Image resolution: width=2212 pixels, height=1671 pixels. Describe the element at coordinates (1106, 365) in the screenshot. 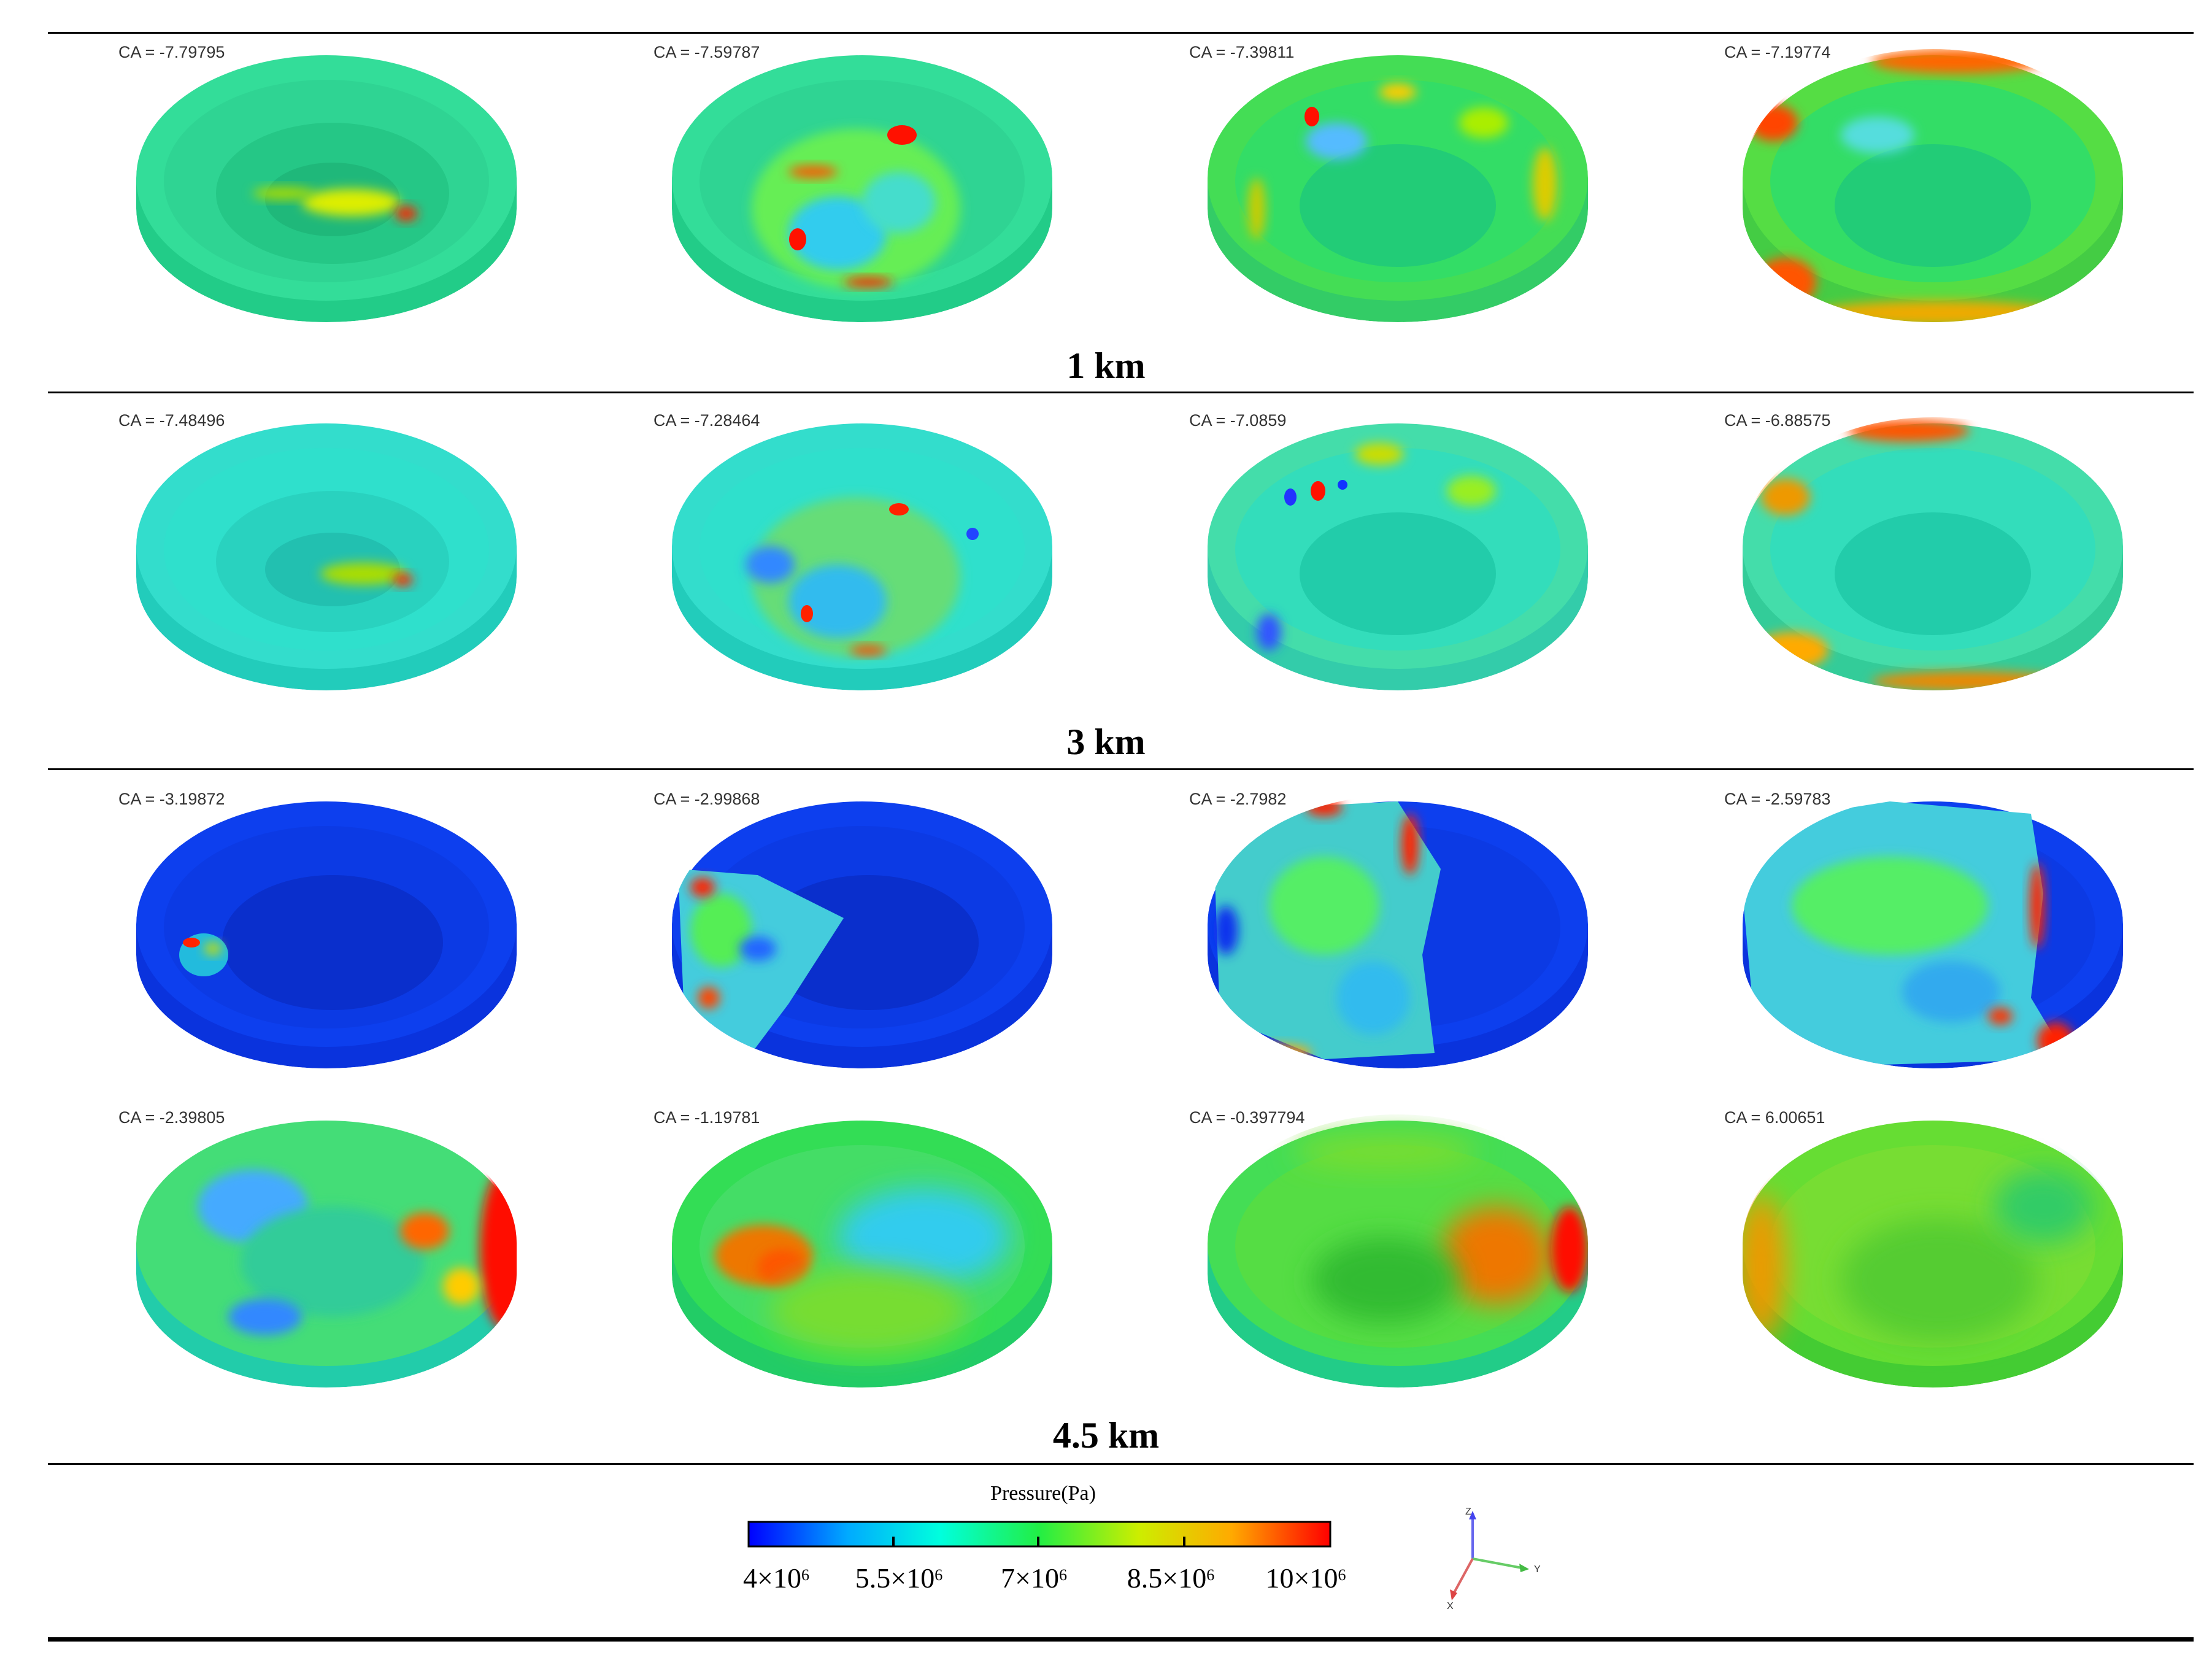

I see `section-label-1km: 1 km` at that location.